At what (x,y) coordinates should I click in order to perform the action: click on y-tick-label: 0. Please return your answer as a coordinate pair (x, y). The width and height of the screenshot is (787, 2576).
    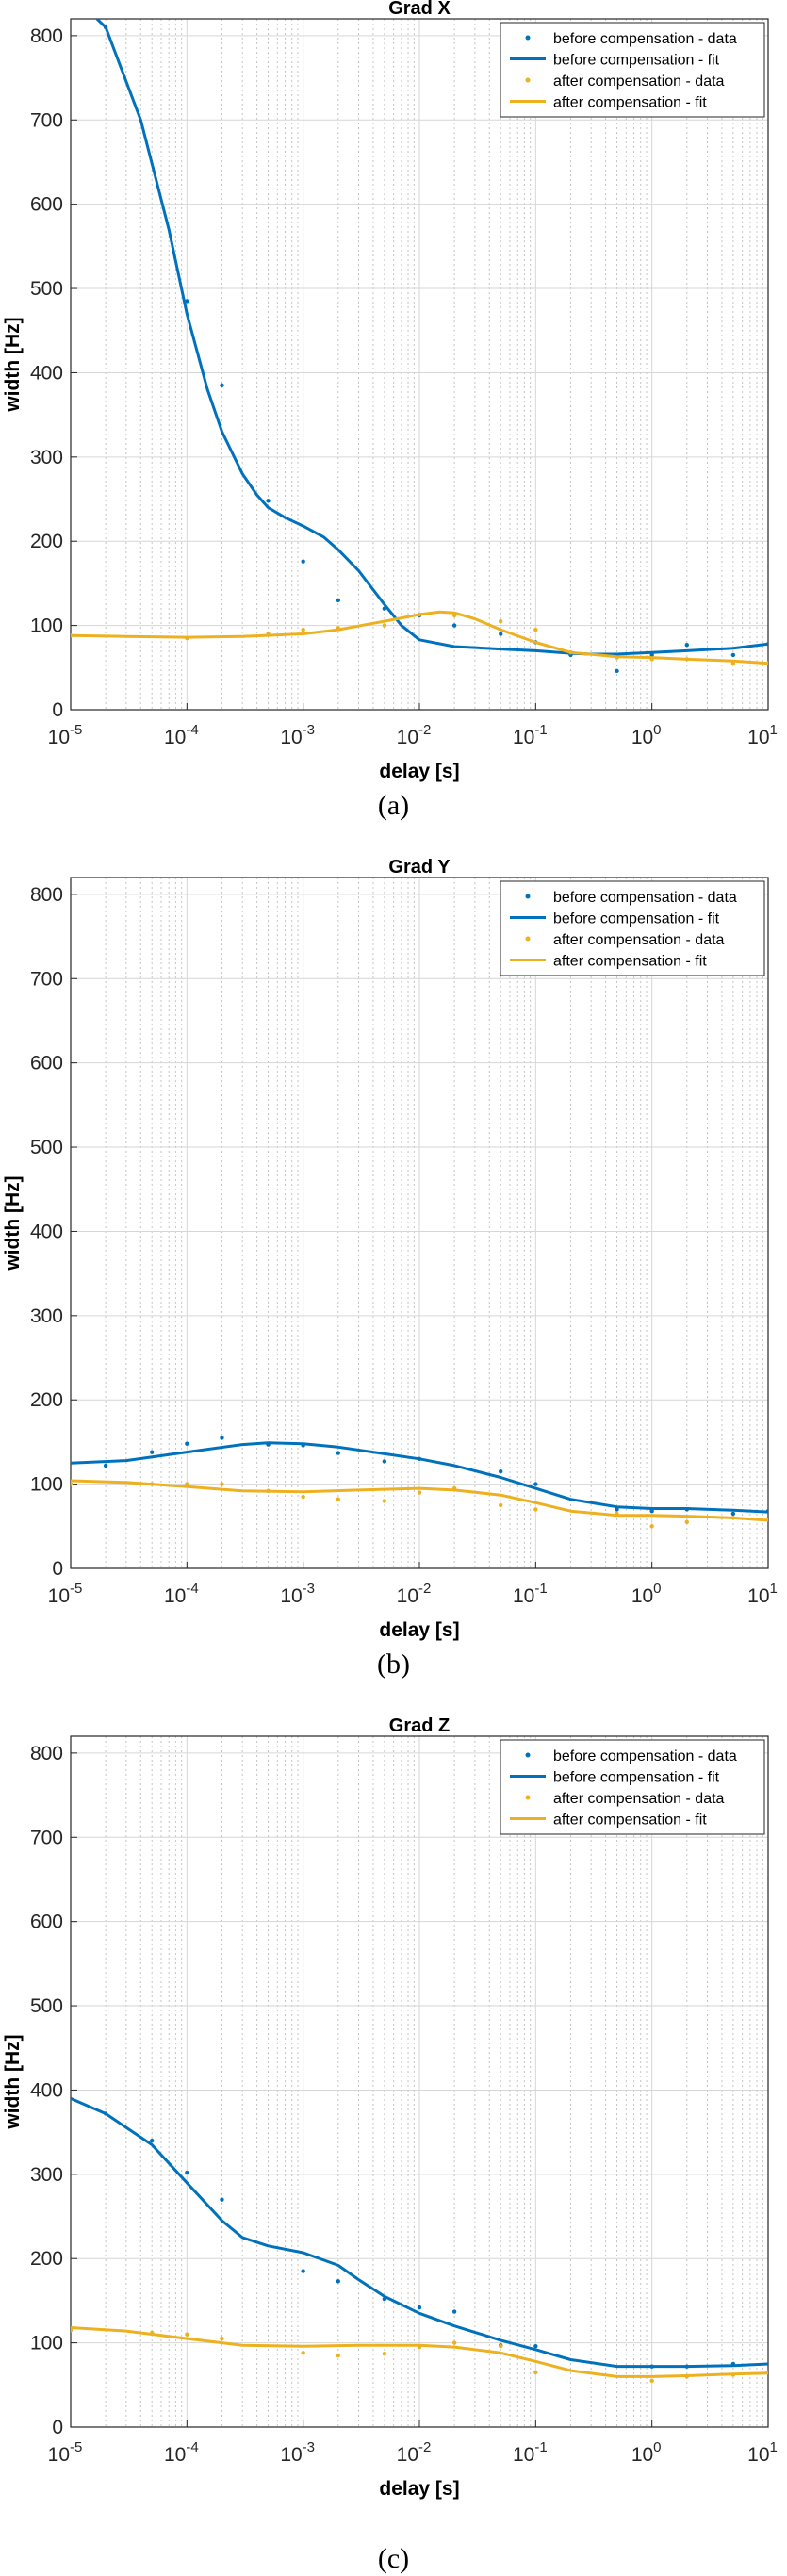
    Looking at the image, I should click on (58, 1569).